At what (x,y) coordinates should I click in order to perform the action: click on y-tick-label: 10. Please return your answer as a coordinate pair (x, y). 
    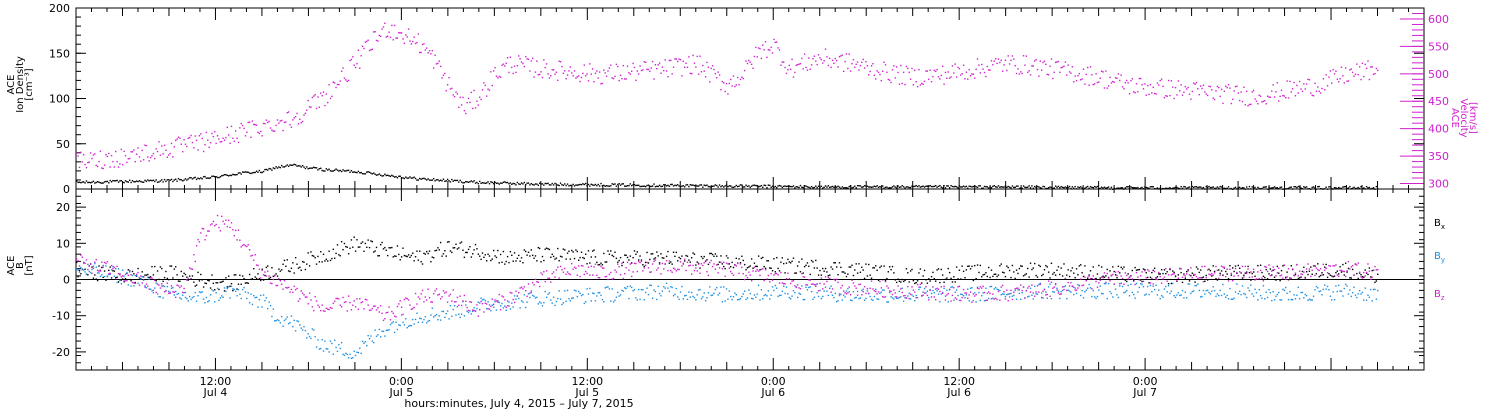
    Looking at the image, I should click on (63, 243).